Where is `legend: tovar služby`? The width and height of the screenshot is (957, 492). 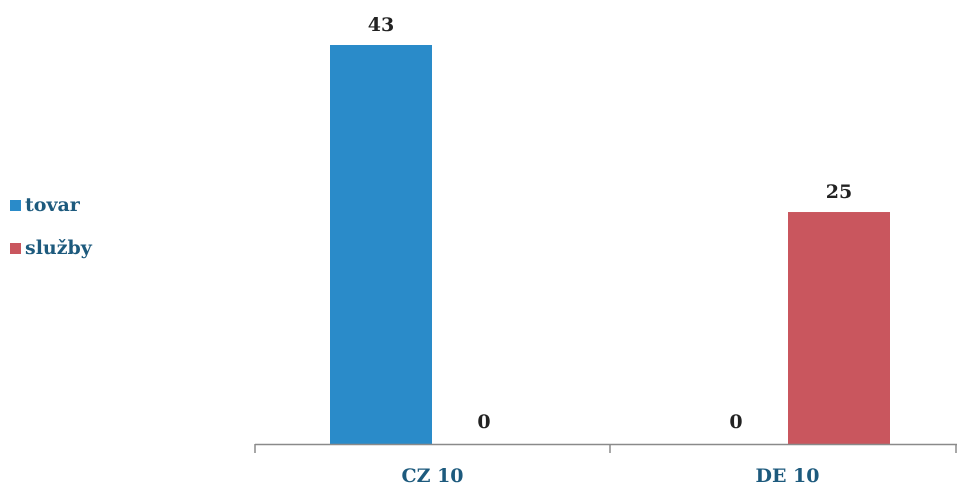 legend: tovar služby is located at coordinates (51, 235).